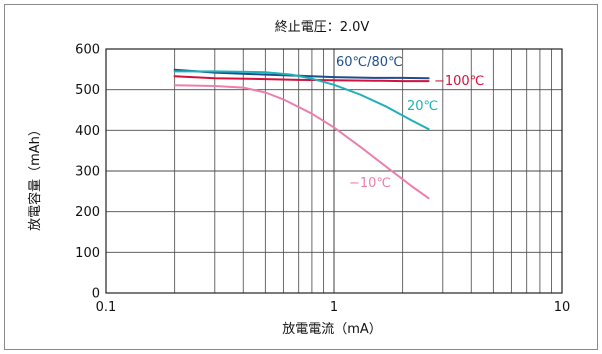  Describe the element at coordinates (459, 81) in the screenshot. I see `series-label-1: −100℃` at that location.